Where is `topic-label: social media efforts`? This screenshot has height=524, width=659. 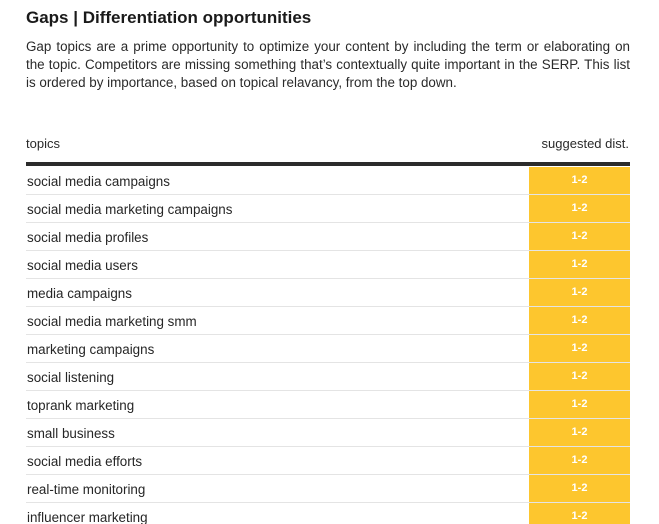 topic-label: social media efforts is located at coordinates (85, 461).